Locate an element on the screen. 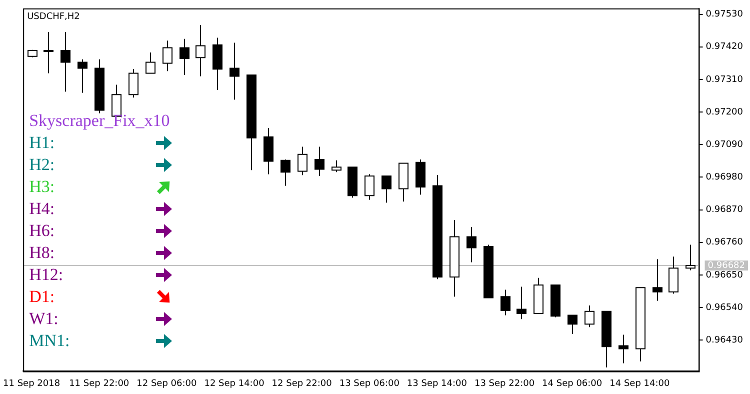  y-tick-label: 0.96430 is located at coordinates (725, 340).